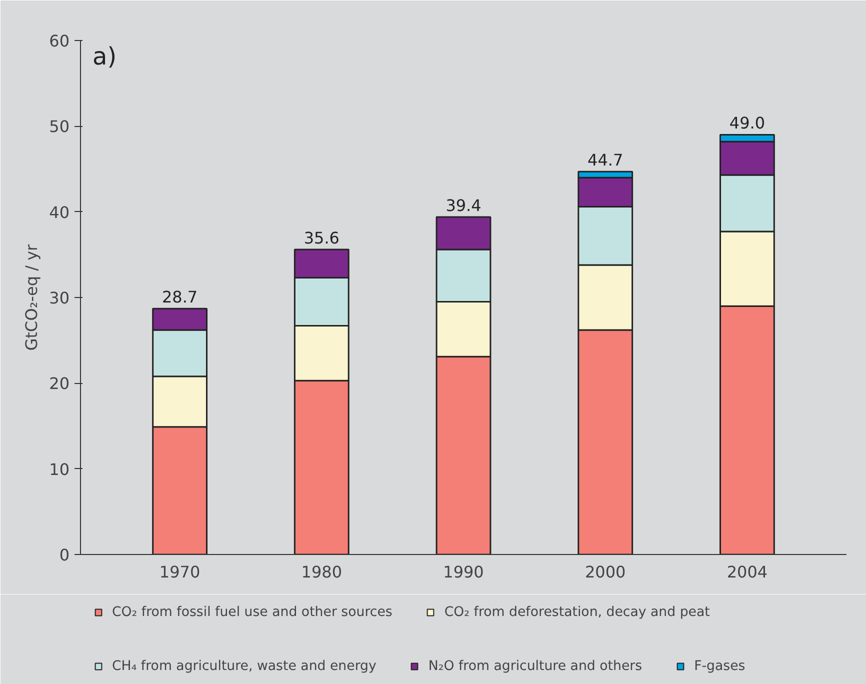 This screenshot has height=684, width=866. I want to click on y-tick-label: 20, so click(59, 384).